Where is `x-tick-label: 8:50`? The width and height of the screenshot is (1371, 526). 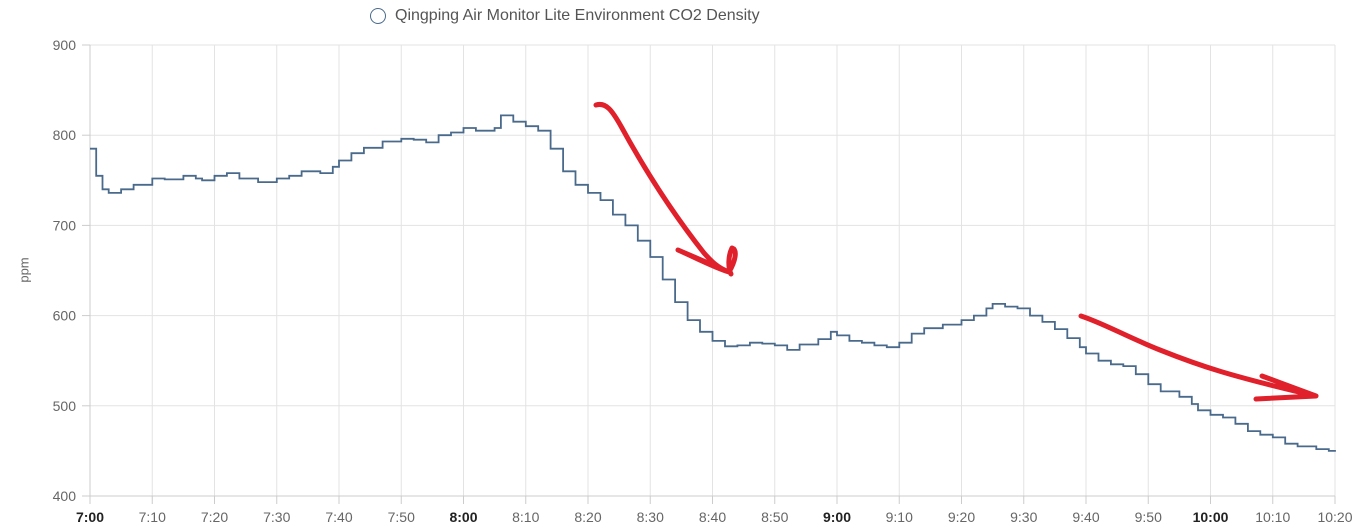 x-tick-label: 8:50 is located at coordinates (774, 517).